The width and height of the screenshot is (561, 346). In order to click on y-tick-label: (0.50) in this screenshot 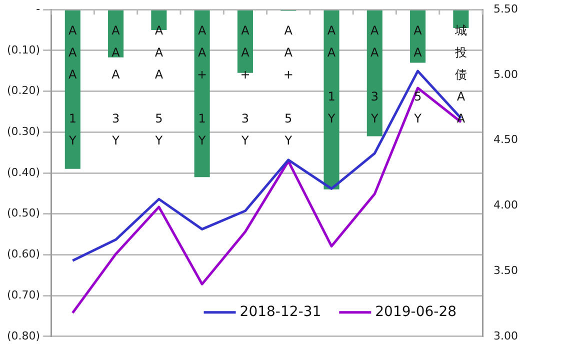, I will do `click(23, 213)`.